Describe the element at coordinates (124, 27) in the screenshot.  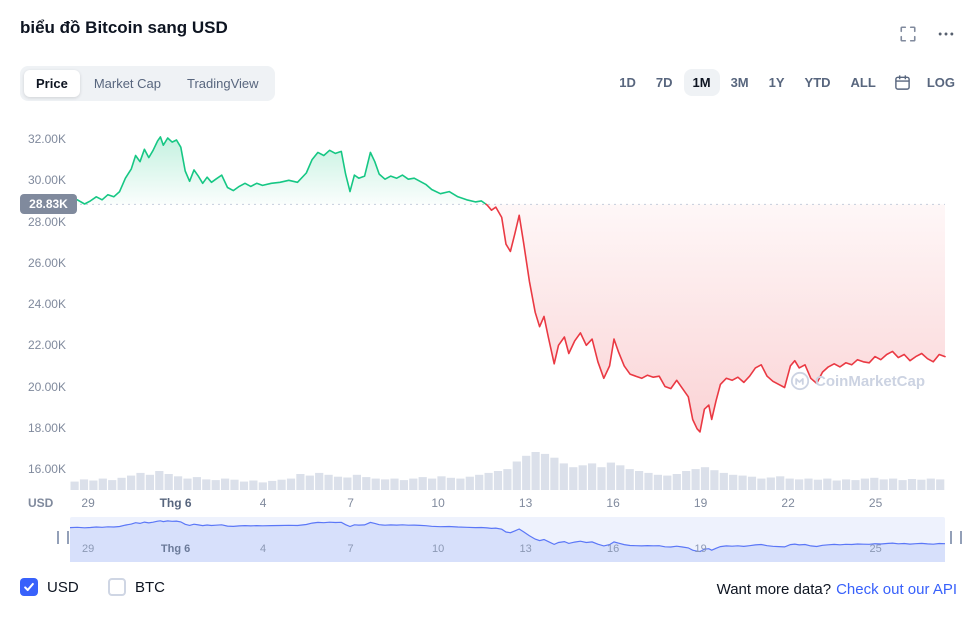
I see `page-title: biểu đồ Bitcoin sang USD` at that location.